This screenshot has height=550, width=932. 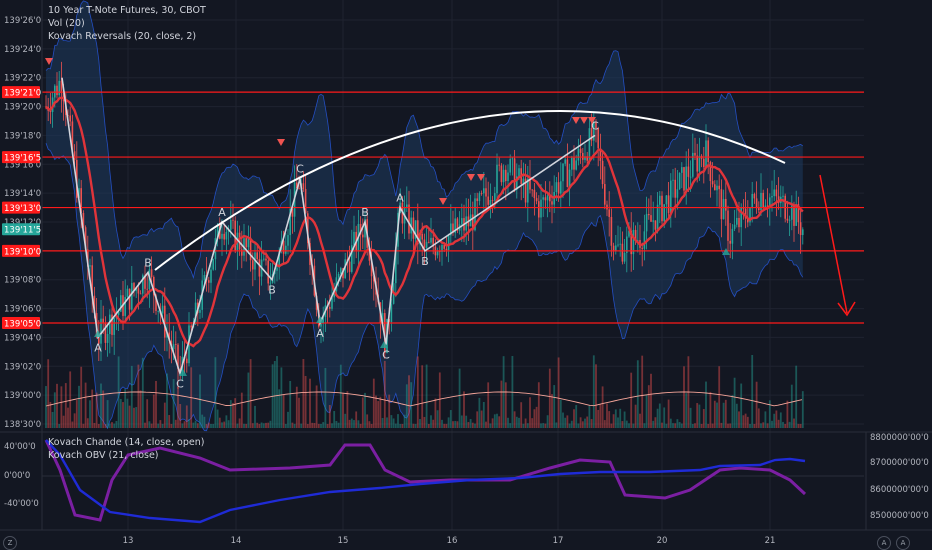 What do you see at coordinates (122, 36) in the screenshot?
I see `kovach-reversals-legend: Kovach Reversals (20, close, 2)` at bounding box center [122, 36].